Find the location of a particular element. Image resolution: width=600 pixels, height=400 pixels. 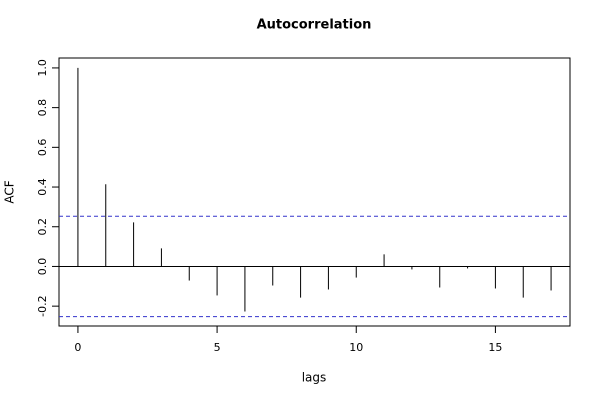

y-tick-label: 1.0 is located at coordinates (42, 68).